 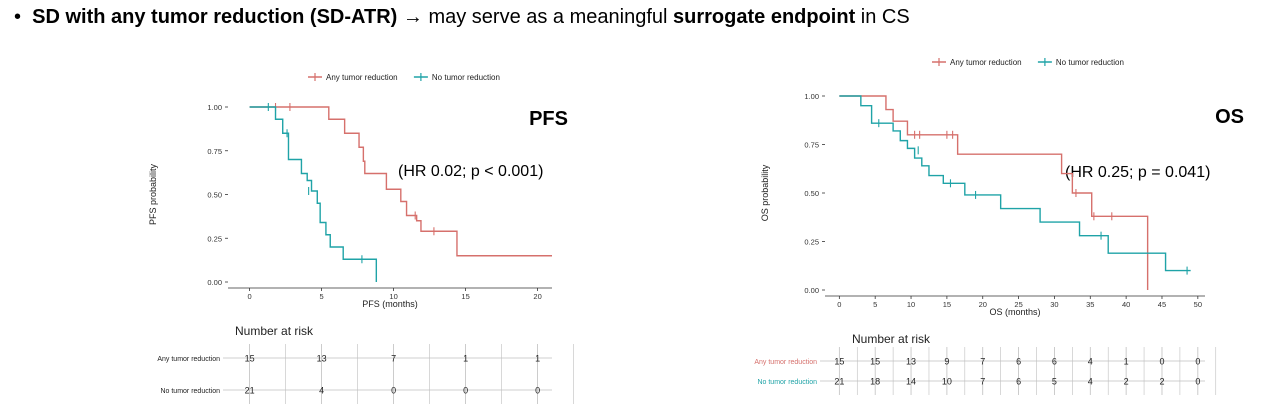 I want to click on x-tick-label: 30, so click(x=1054, y=304).